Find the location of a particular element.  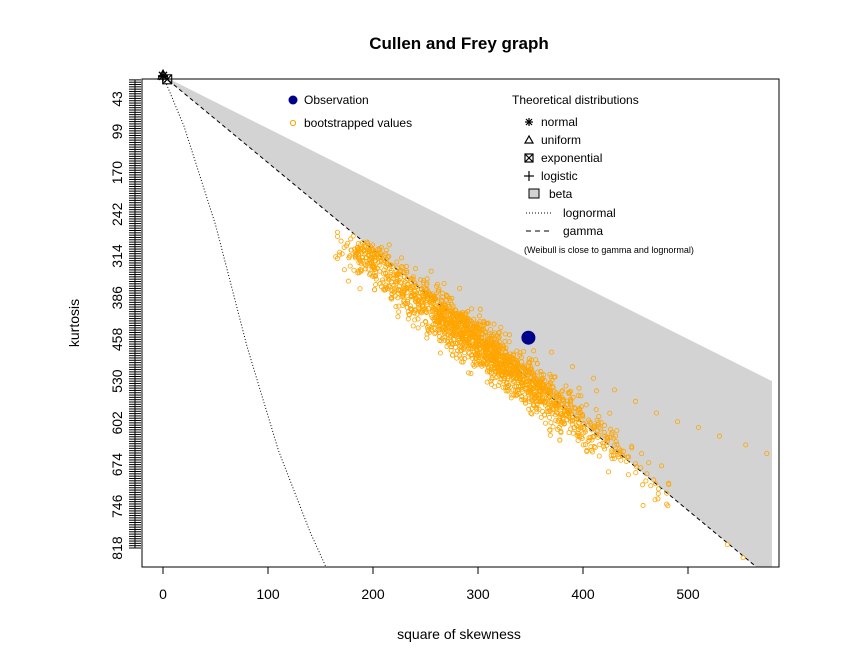

legend-bootstrap-label: bootstrapped values is located at coordinates (358, 123).